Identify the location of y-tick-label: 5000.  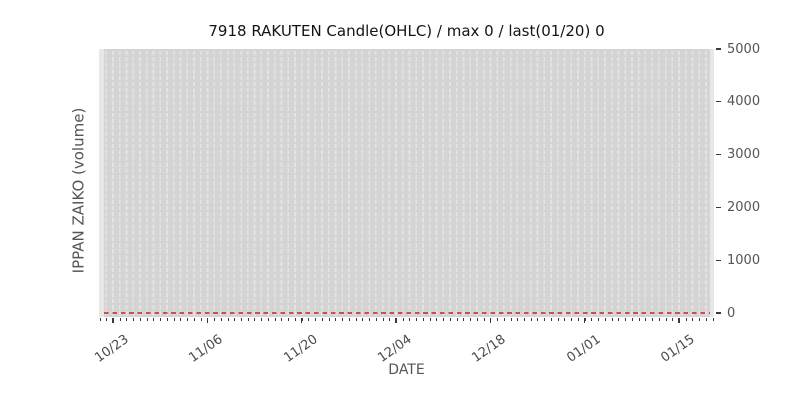
(744, 49).